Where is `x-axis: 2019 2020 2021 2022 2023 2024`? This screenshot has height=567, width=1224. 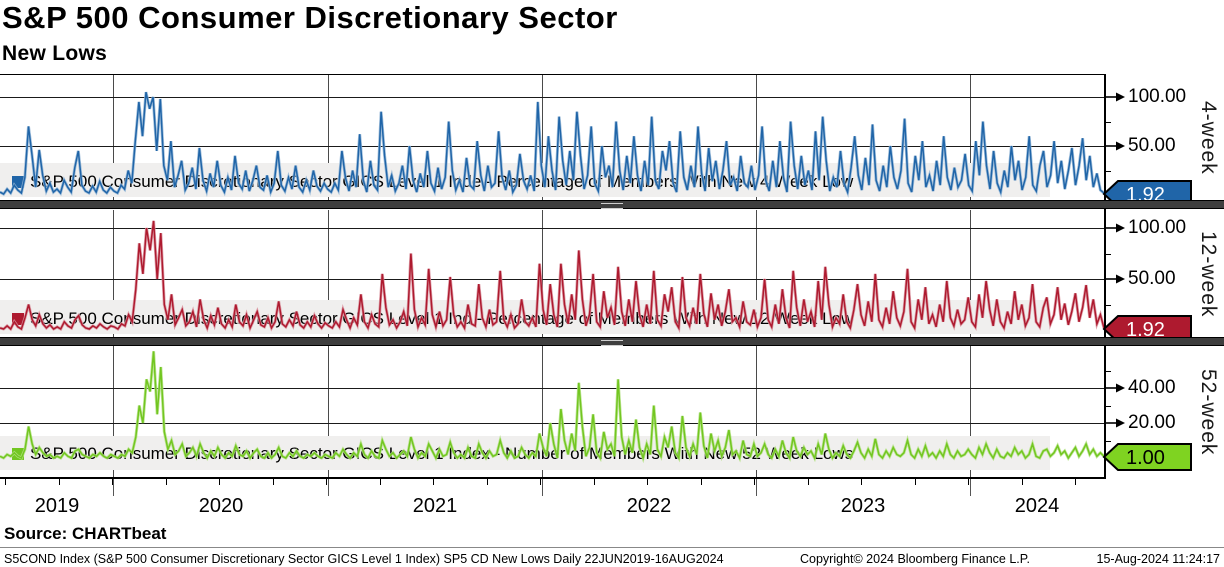
x-axis: 2019 2020 2021 2022 2023 2024 is located at coordinates (612, 501).